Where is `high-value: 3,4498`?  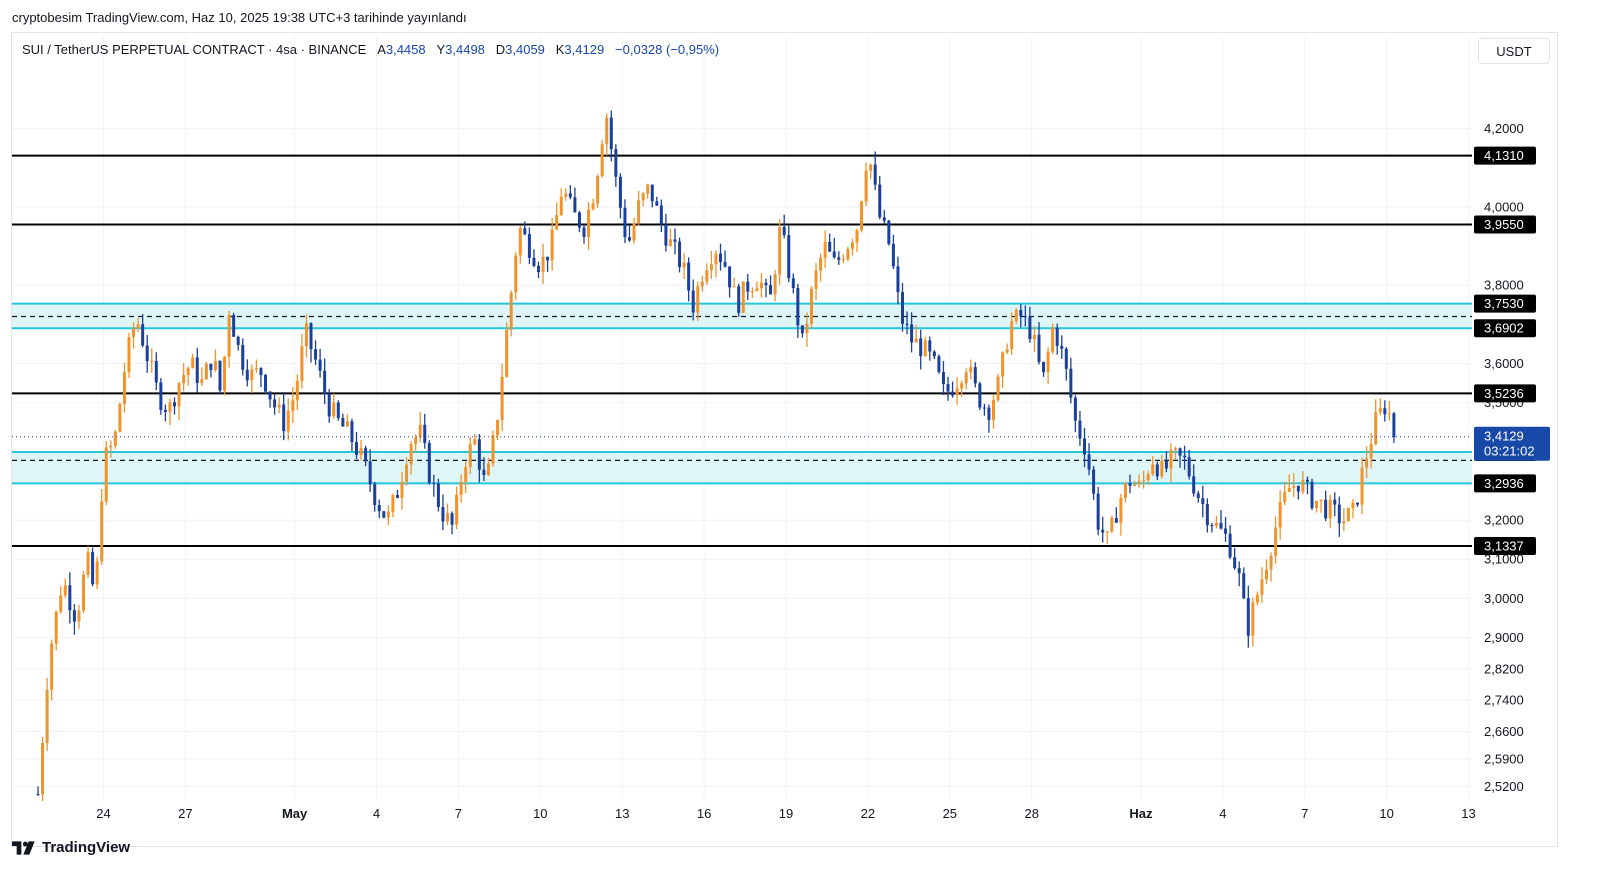
high-value: 3,4498 is located at coordinates (465, 49).